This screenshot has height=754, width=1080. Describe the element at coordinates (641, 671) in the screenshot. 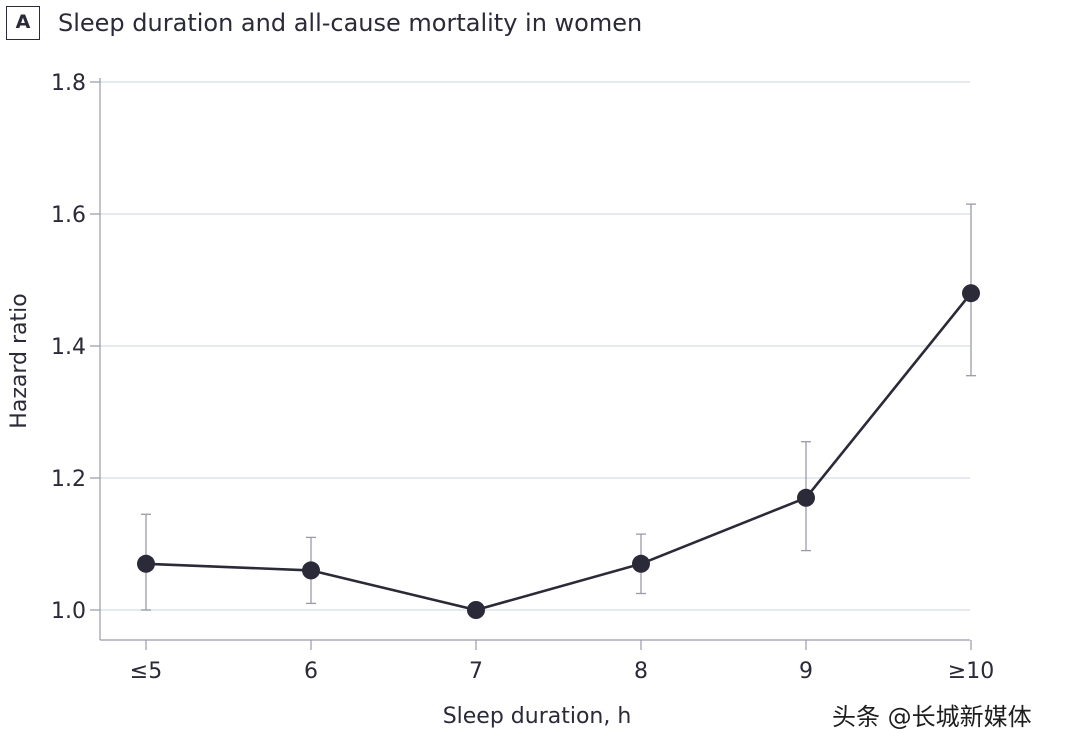

I see `x-tick-label: 8` at that location.